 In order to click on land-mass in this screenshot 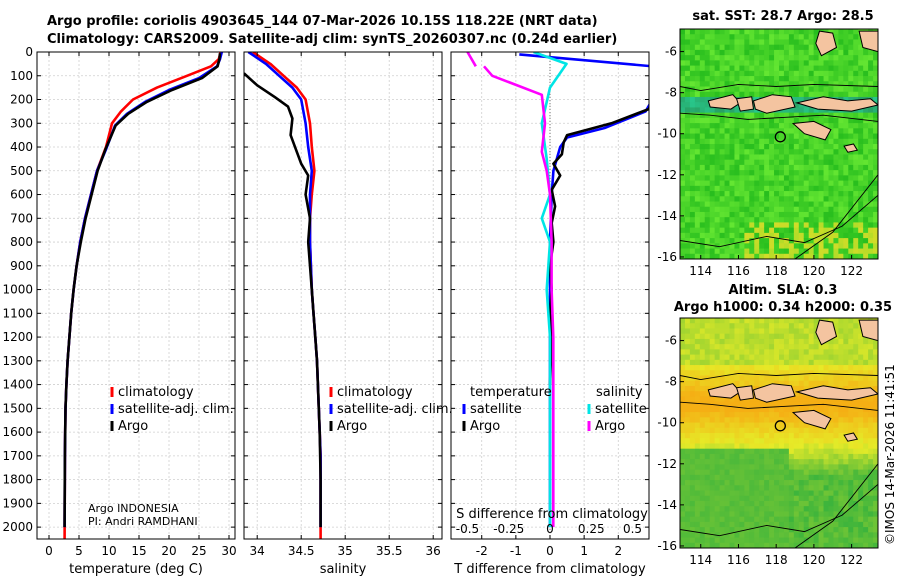, I will do `click(851, 437)`.